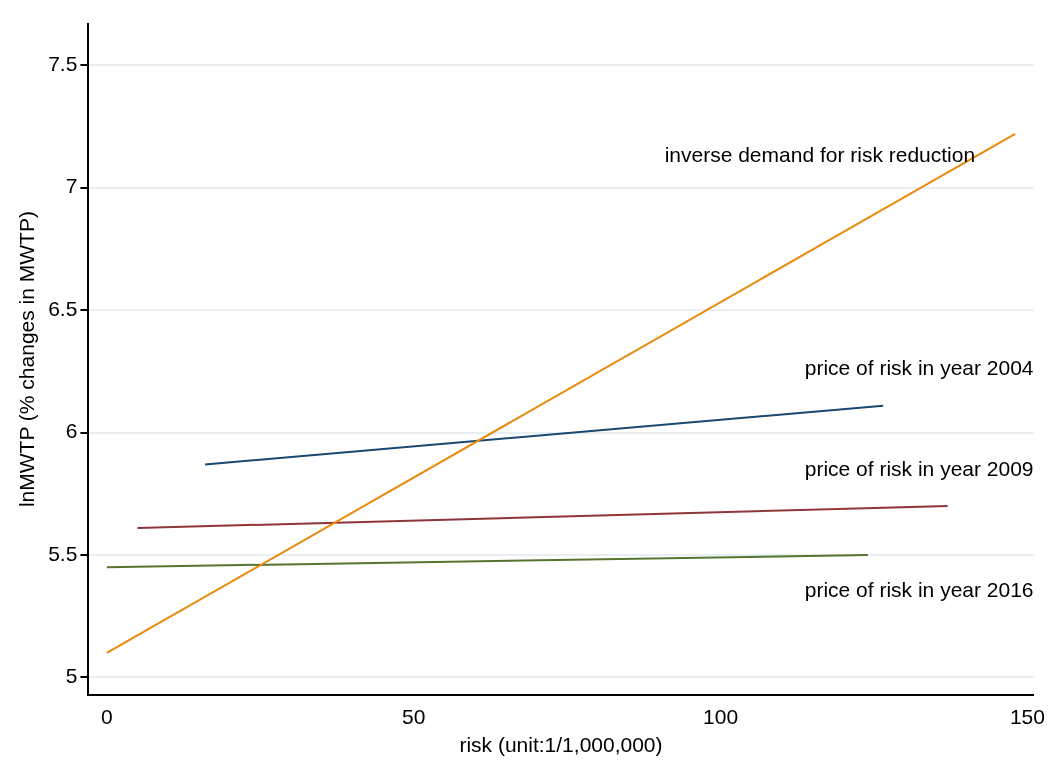  I want to click on series-label: price of risk in year 2016, so click(919, 589).